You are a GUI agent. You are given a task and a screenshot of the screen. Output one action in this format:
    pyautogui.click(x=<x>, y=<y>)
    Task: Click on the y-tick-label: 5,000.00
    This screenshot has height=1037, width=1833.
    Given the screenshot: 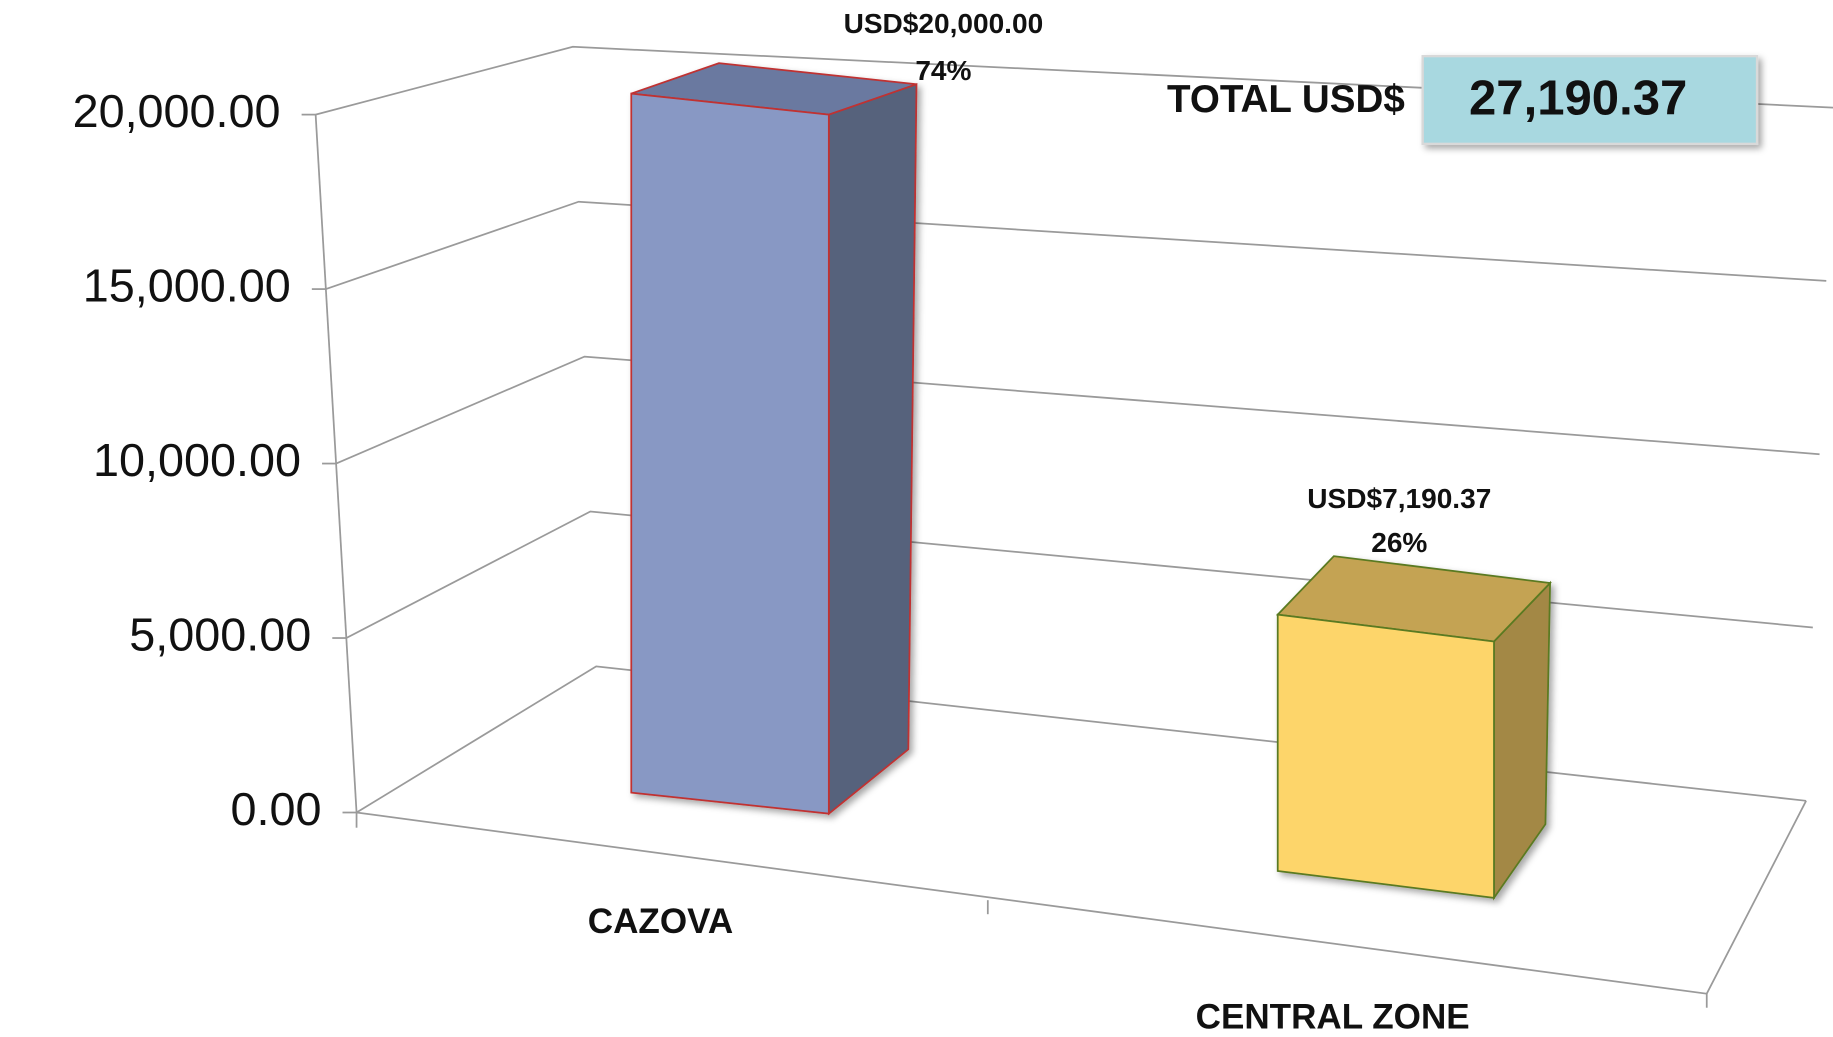 What is the action you would take?
    pyautogui.click(x=220, y=634)
    